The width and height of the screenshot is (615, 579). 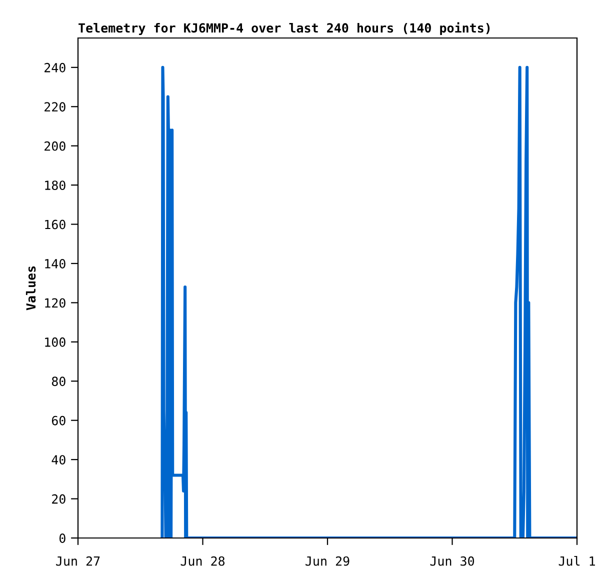 What do you see at coordinates (59, 499) in the screenshot?
I see `y-tick-label: 20` at bounding box center [59, 499].